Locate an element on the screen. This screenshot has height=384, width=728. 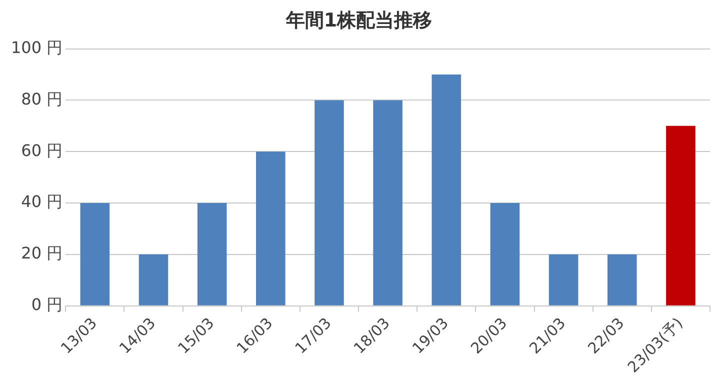
y-tick-label: 60 円 is located at coordinates (42, 150).